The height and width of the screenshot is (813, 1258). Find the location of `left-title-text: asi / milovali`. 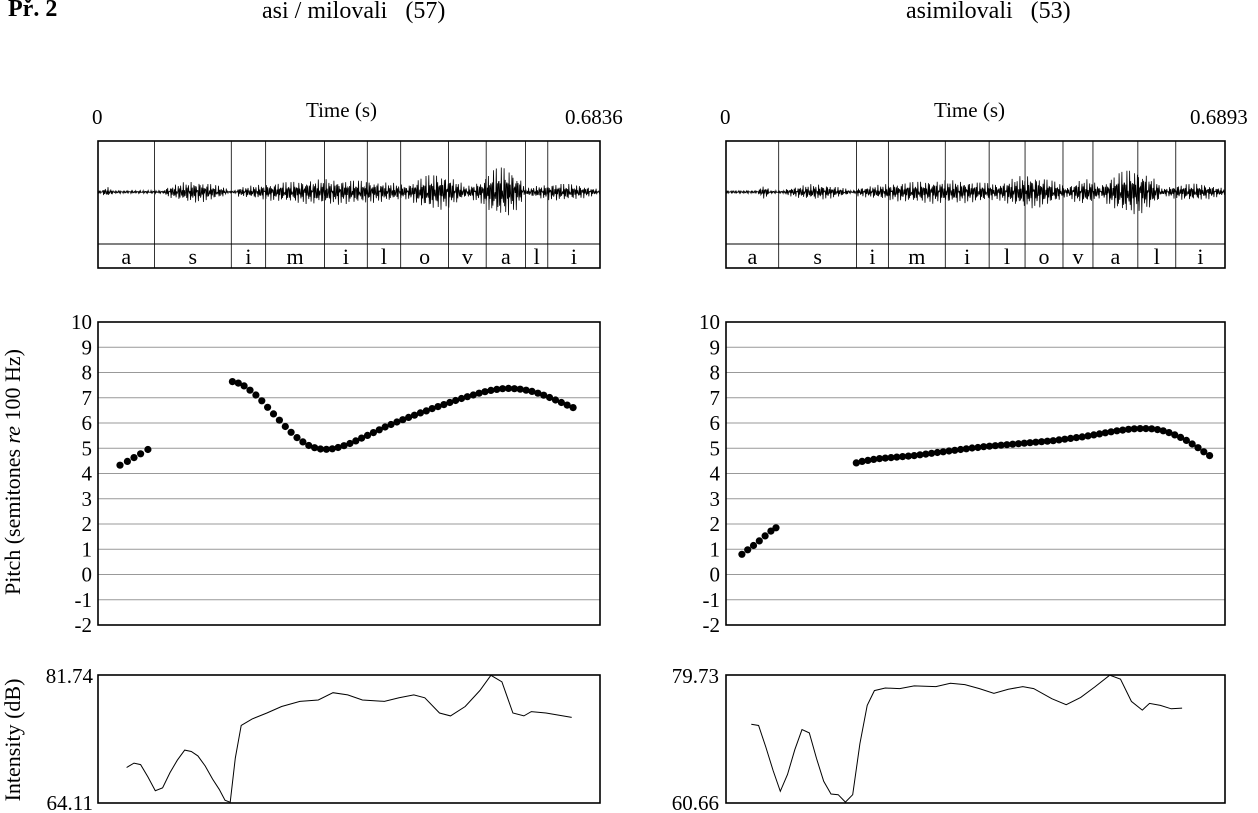

left-title-text: asi / milovali is located at coordinates (325, 12).